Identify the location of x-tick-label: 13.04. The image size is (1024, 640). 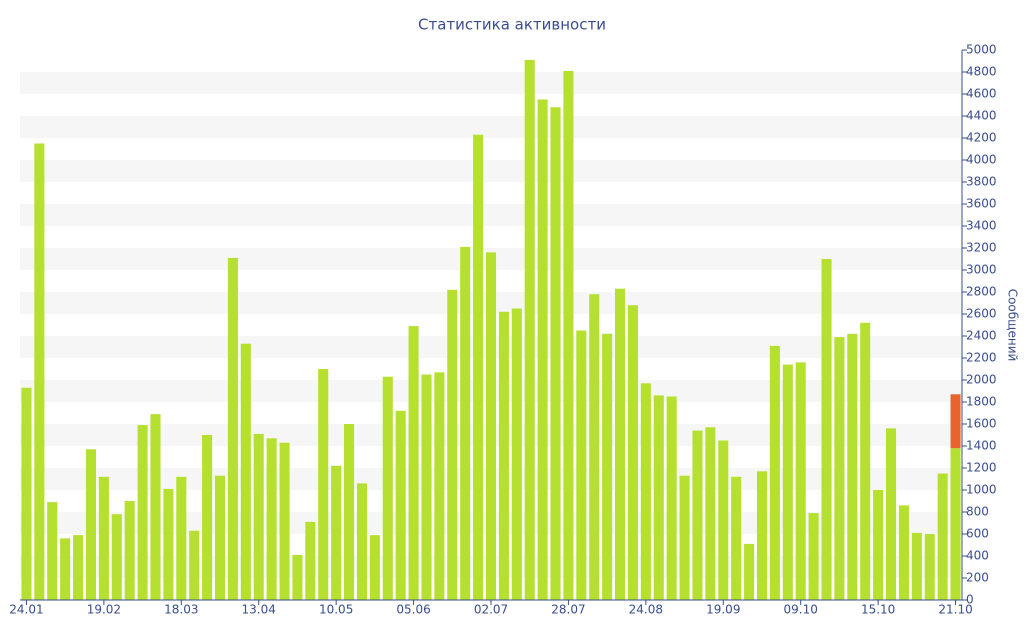
(259, 610).